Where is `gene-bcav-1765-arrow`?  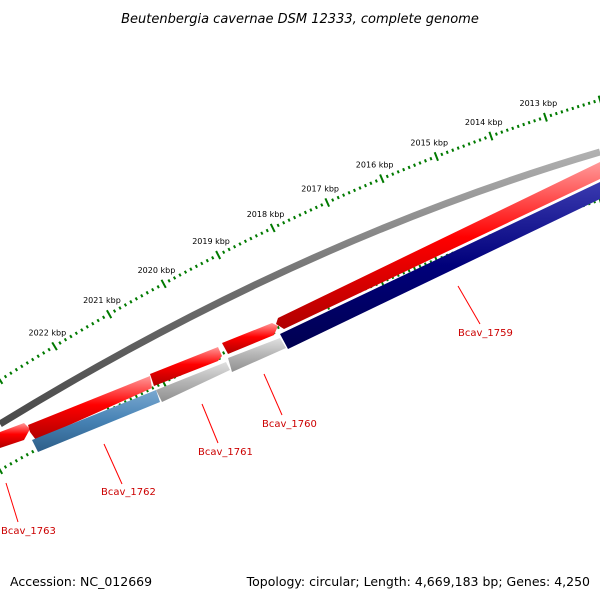
gene-bcav-1765-arrow is located at coordinates (186, 366).